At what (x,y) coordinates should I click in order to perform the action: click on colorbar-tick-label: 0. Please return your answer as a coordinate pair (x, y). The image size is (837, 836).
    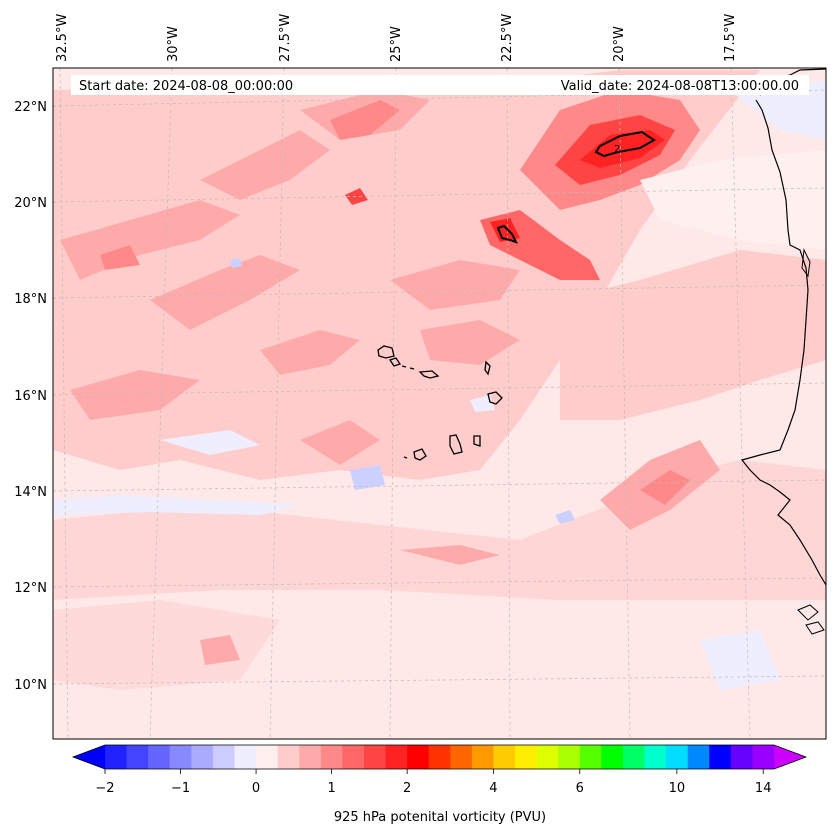
    Looking at the image, I should click on (256, 788).